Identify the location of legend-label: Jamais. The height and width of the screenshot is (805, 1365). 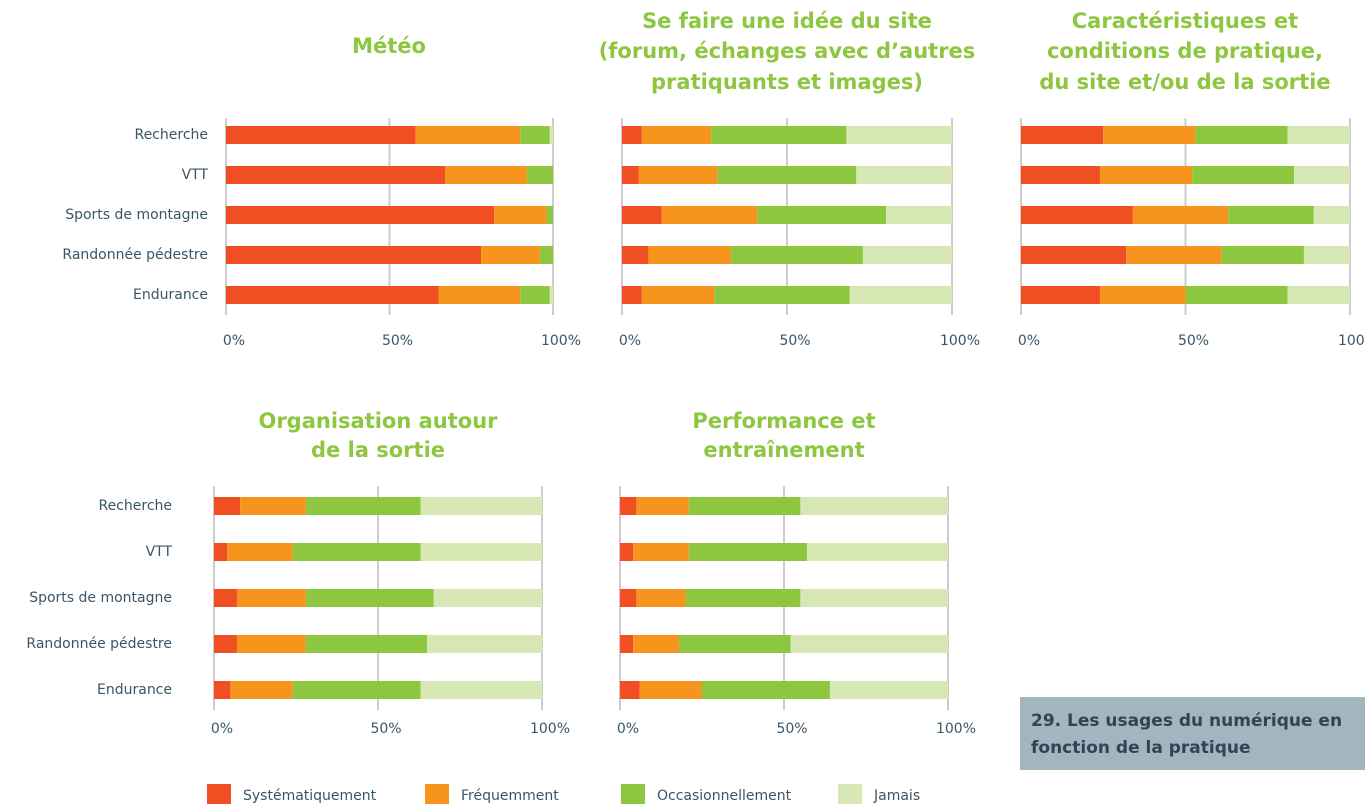
(896, 796).